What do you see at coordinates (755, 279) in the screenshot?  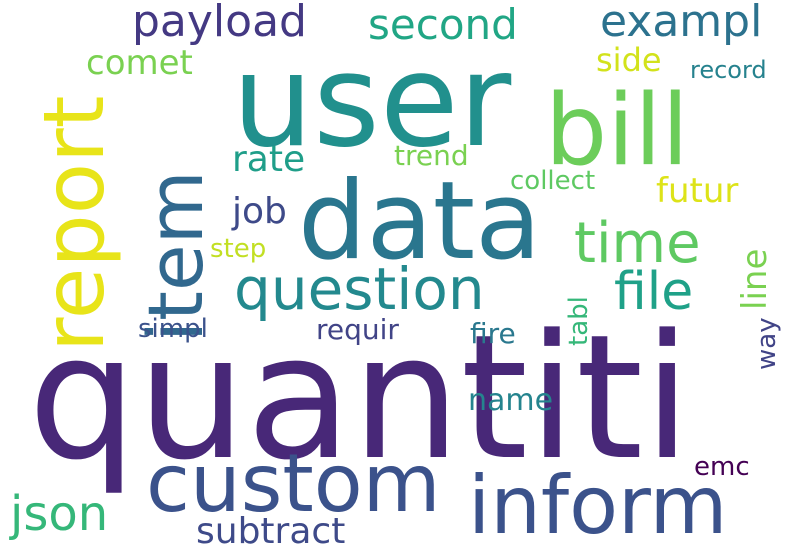 I see `word-line: line` at bounding box center [755, 279].